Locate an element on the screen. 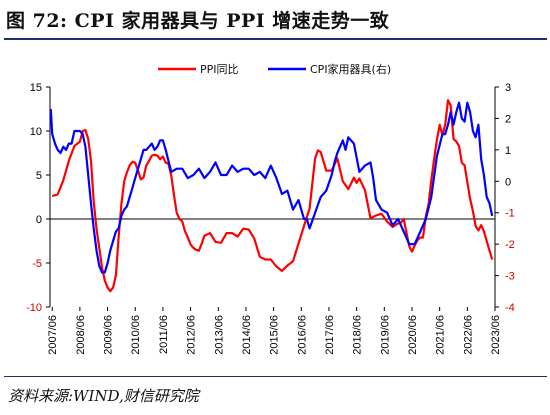 The image size is (550, 415). x-tick-label: 2020/06 is located at coordinates (413, 335).